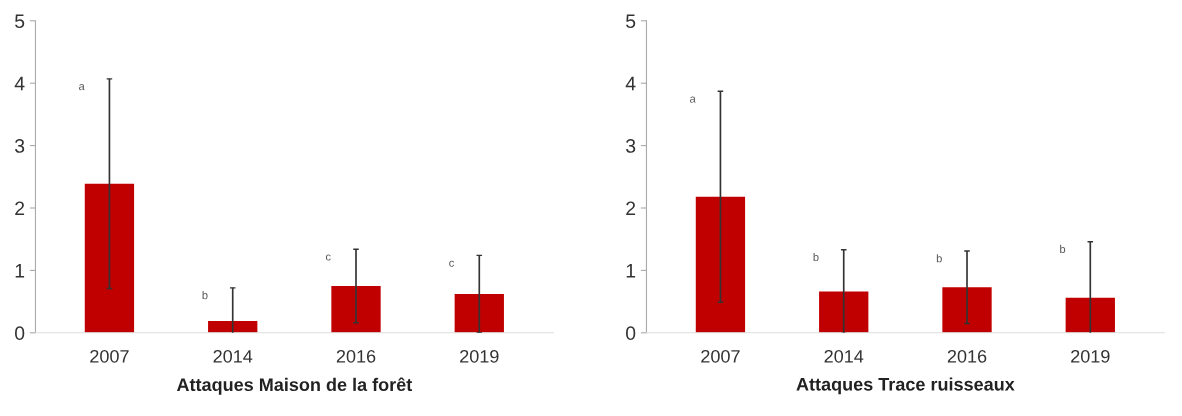  Describe the element at coordinates (294, 386) in the screenshot. I see `x-axis-title: Attaques Maison de la forêt` at that location.